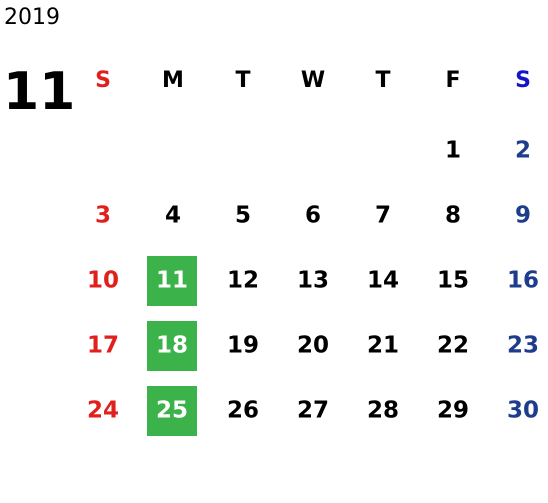 The width and height of the screenshot is (548, 503). I want to click on weekday-header: F, so click(452, 80).